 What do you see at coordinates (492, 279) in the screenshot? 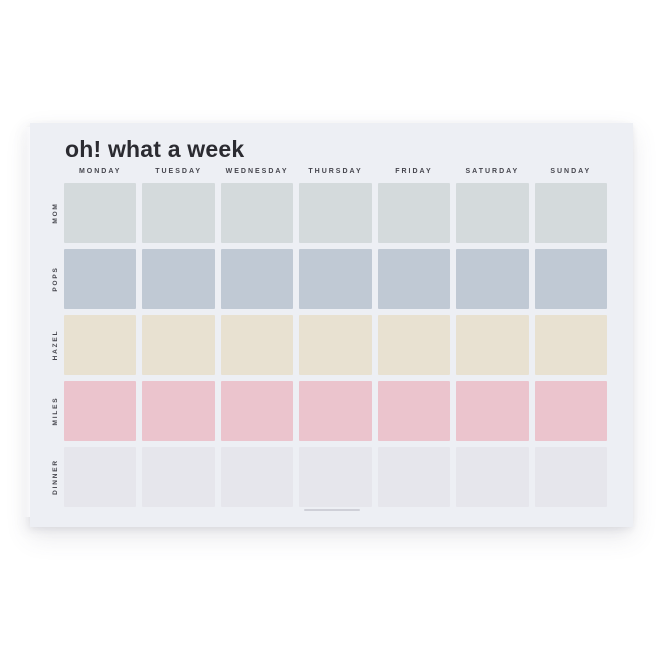
I see `cell-pops-saturday` at bounding box center [492, 279].